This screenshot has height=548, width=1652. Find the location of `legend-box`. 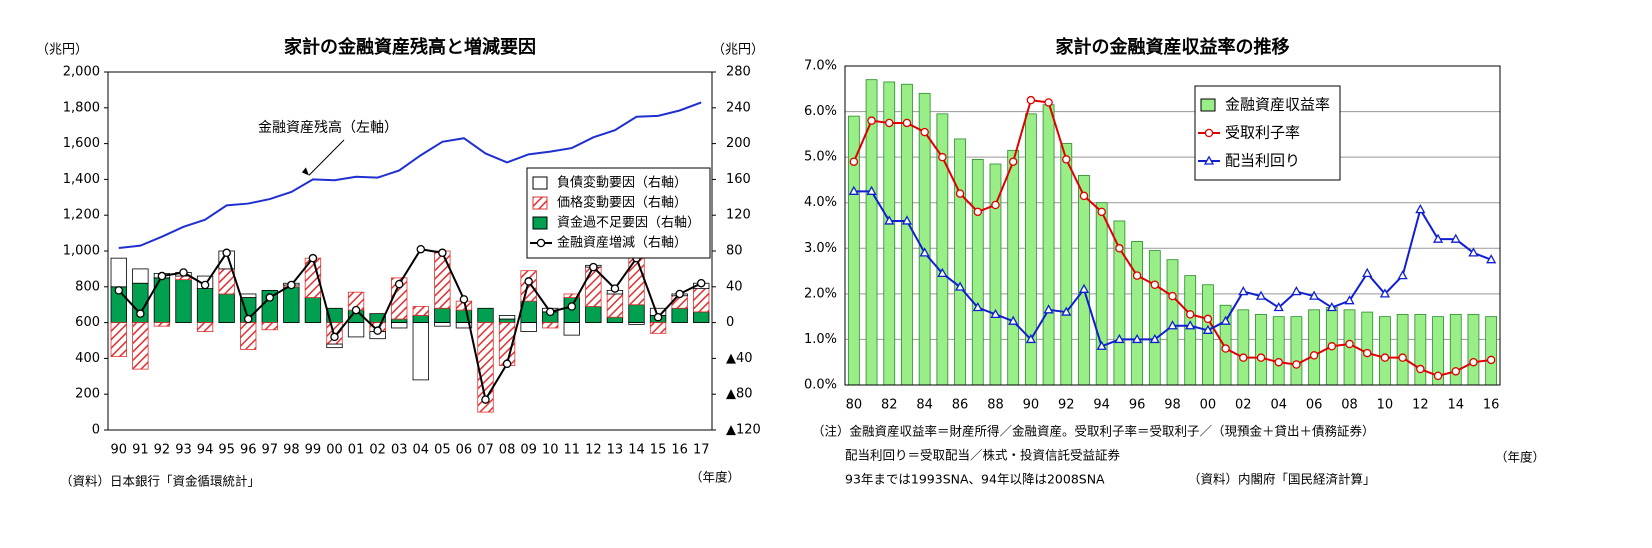

legend-box is located at coordinates (618, 213).